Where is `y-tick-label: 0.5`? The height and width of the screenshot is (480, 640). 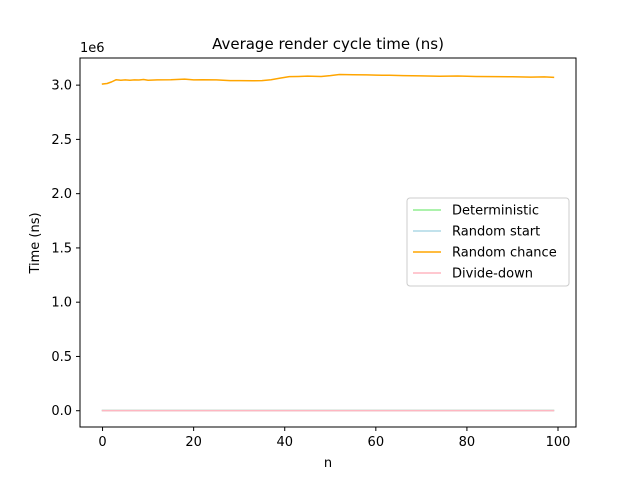
y-tick-label: 0.5 is located at coordinates (61, 357).